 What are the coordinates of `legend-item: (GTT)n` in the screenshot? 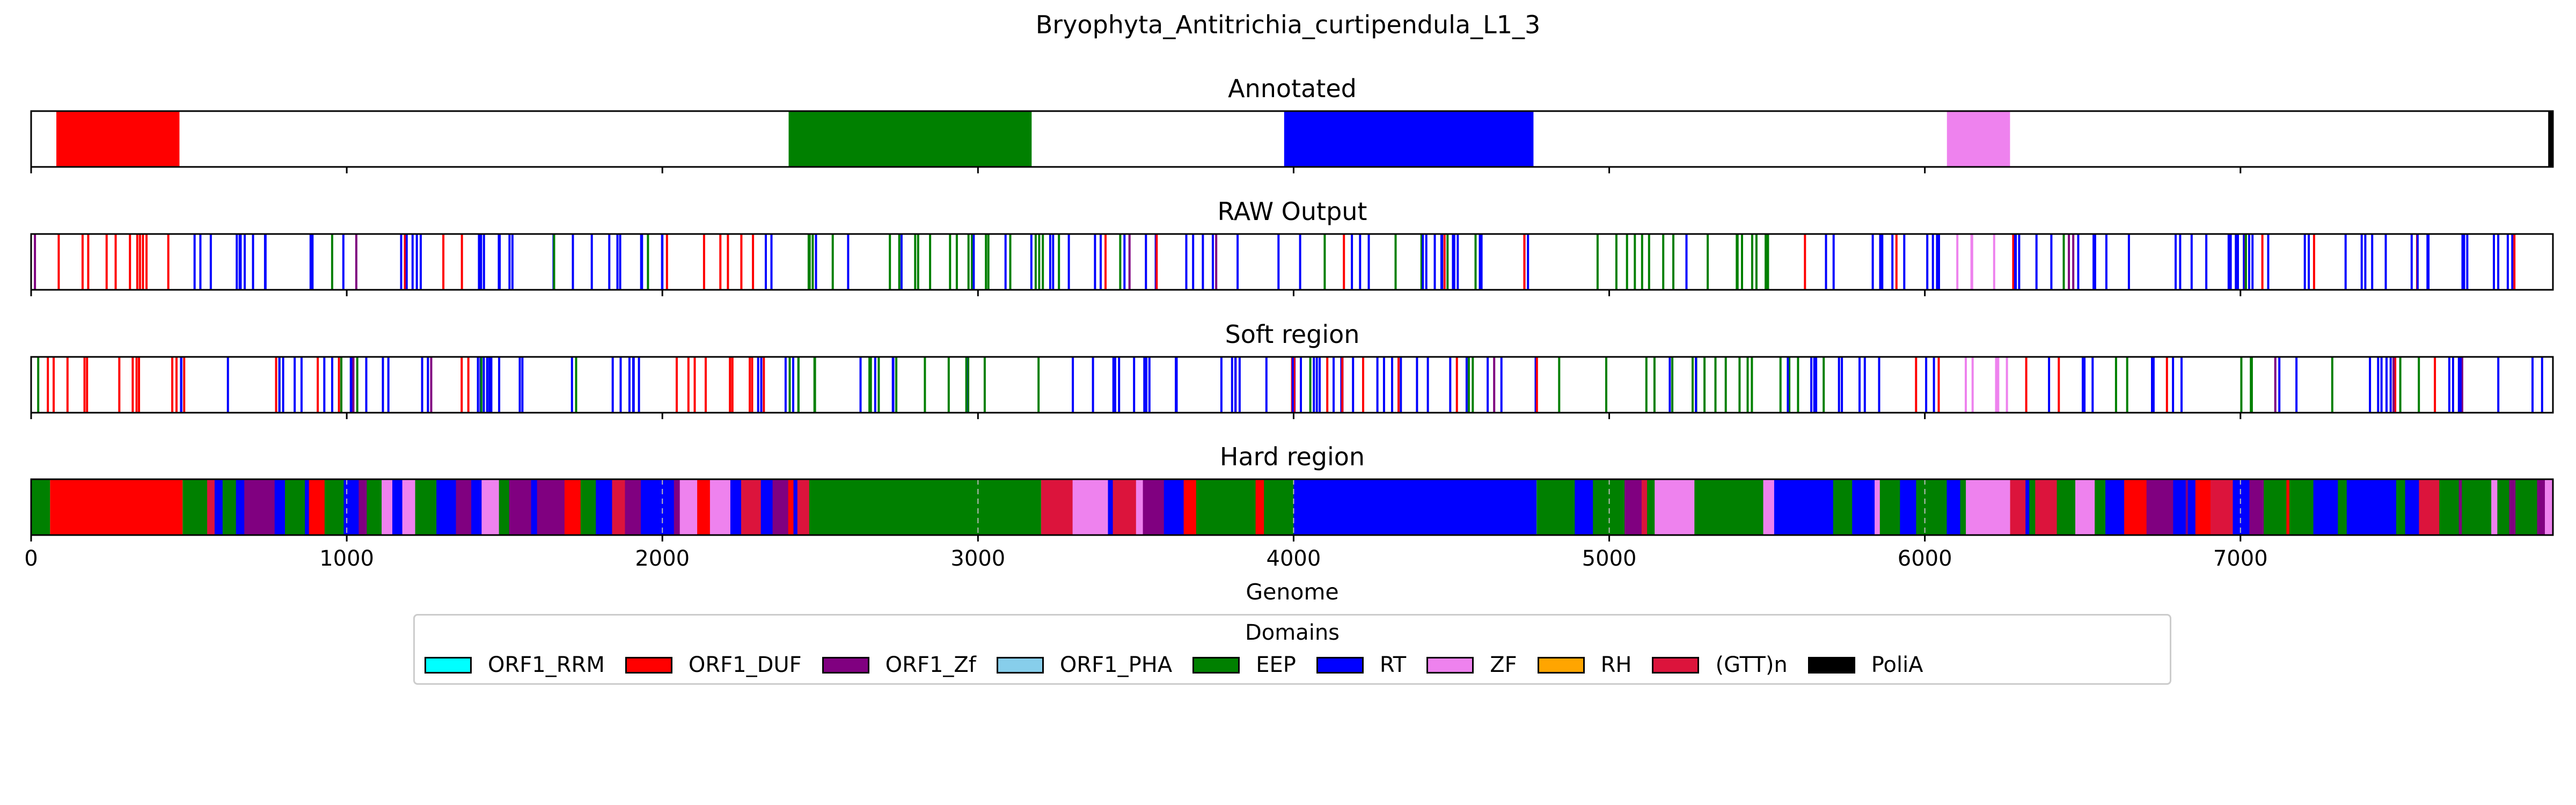 It's located at (1720, 665).